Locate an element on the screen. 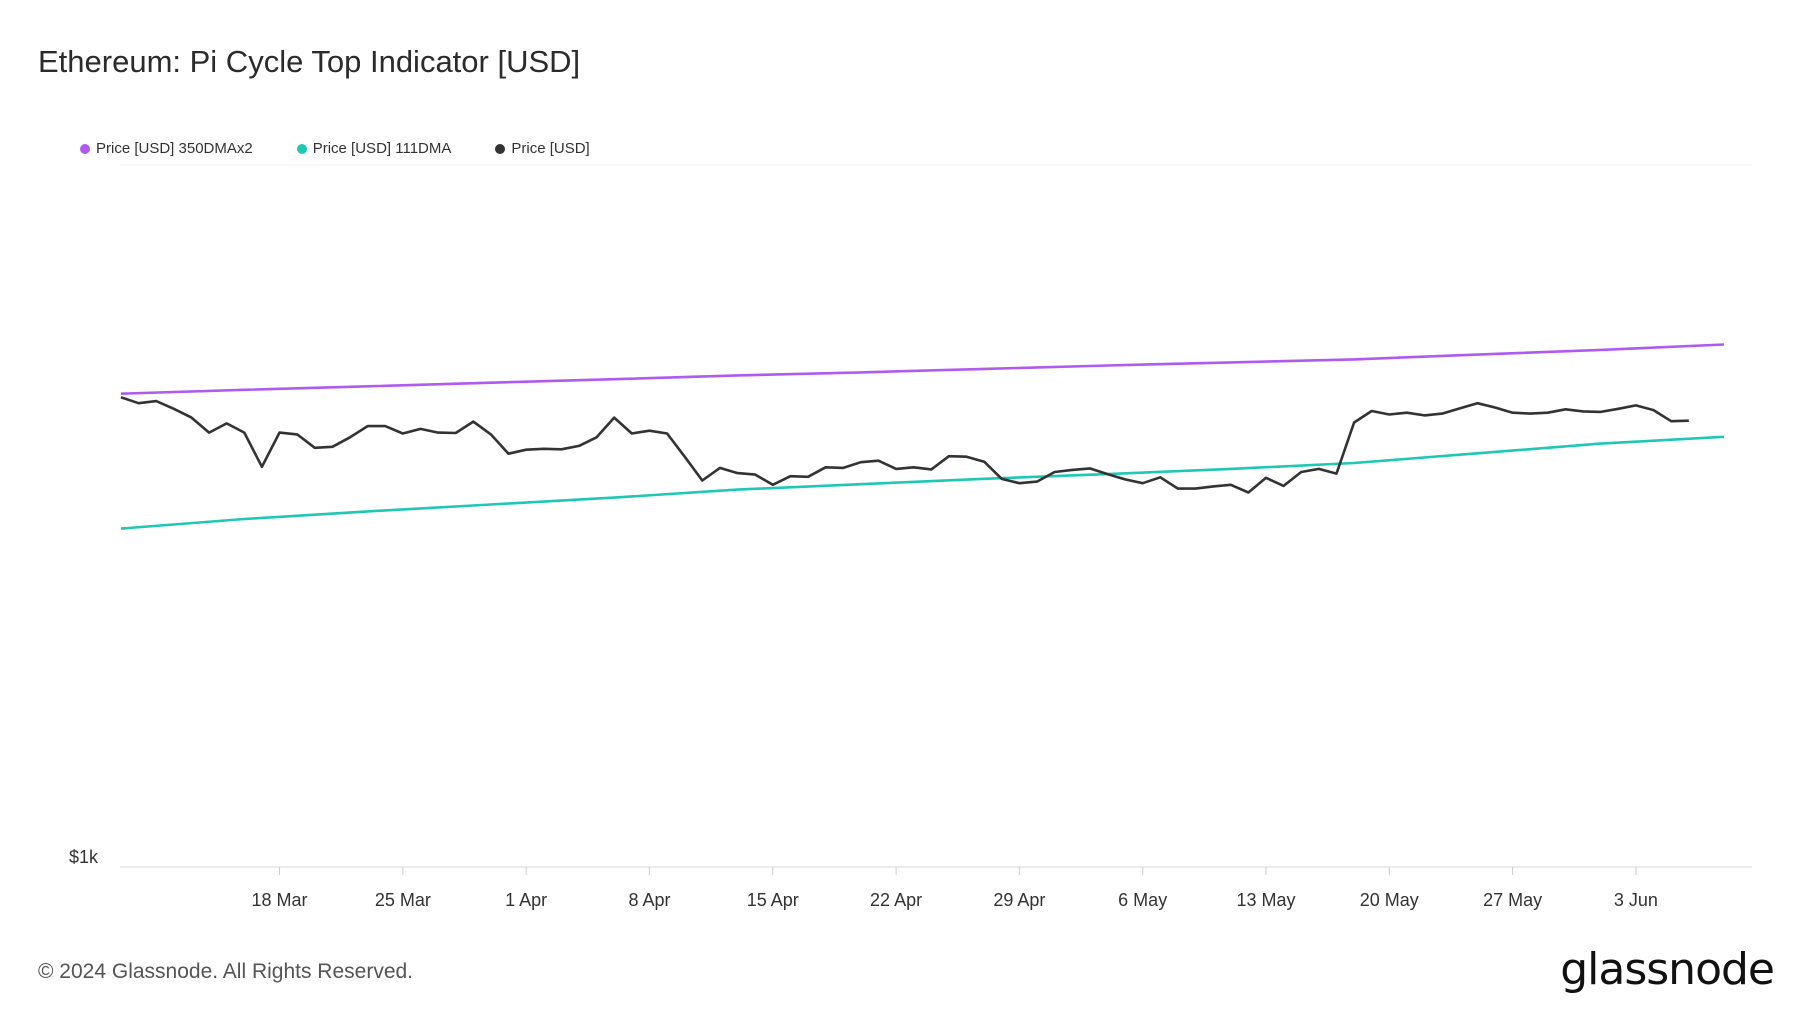  x-tick-label: 3 Jun is located at coordinates (1636, 900).